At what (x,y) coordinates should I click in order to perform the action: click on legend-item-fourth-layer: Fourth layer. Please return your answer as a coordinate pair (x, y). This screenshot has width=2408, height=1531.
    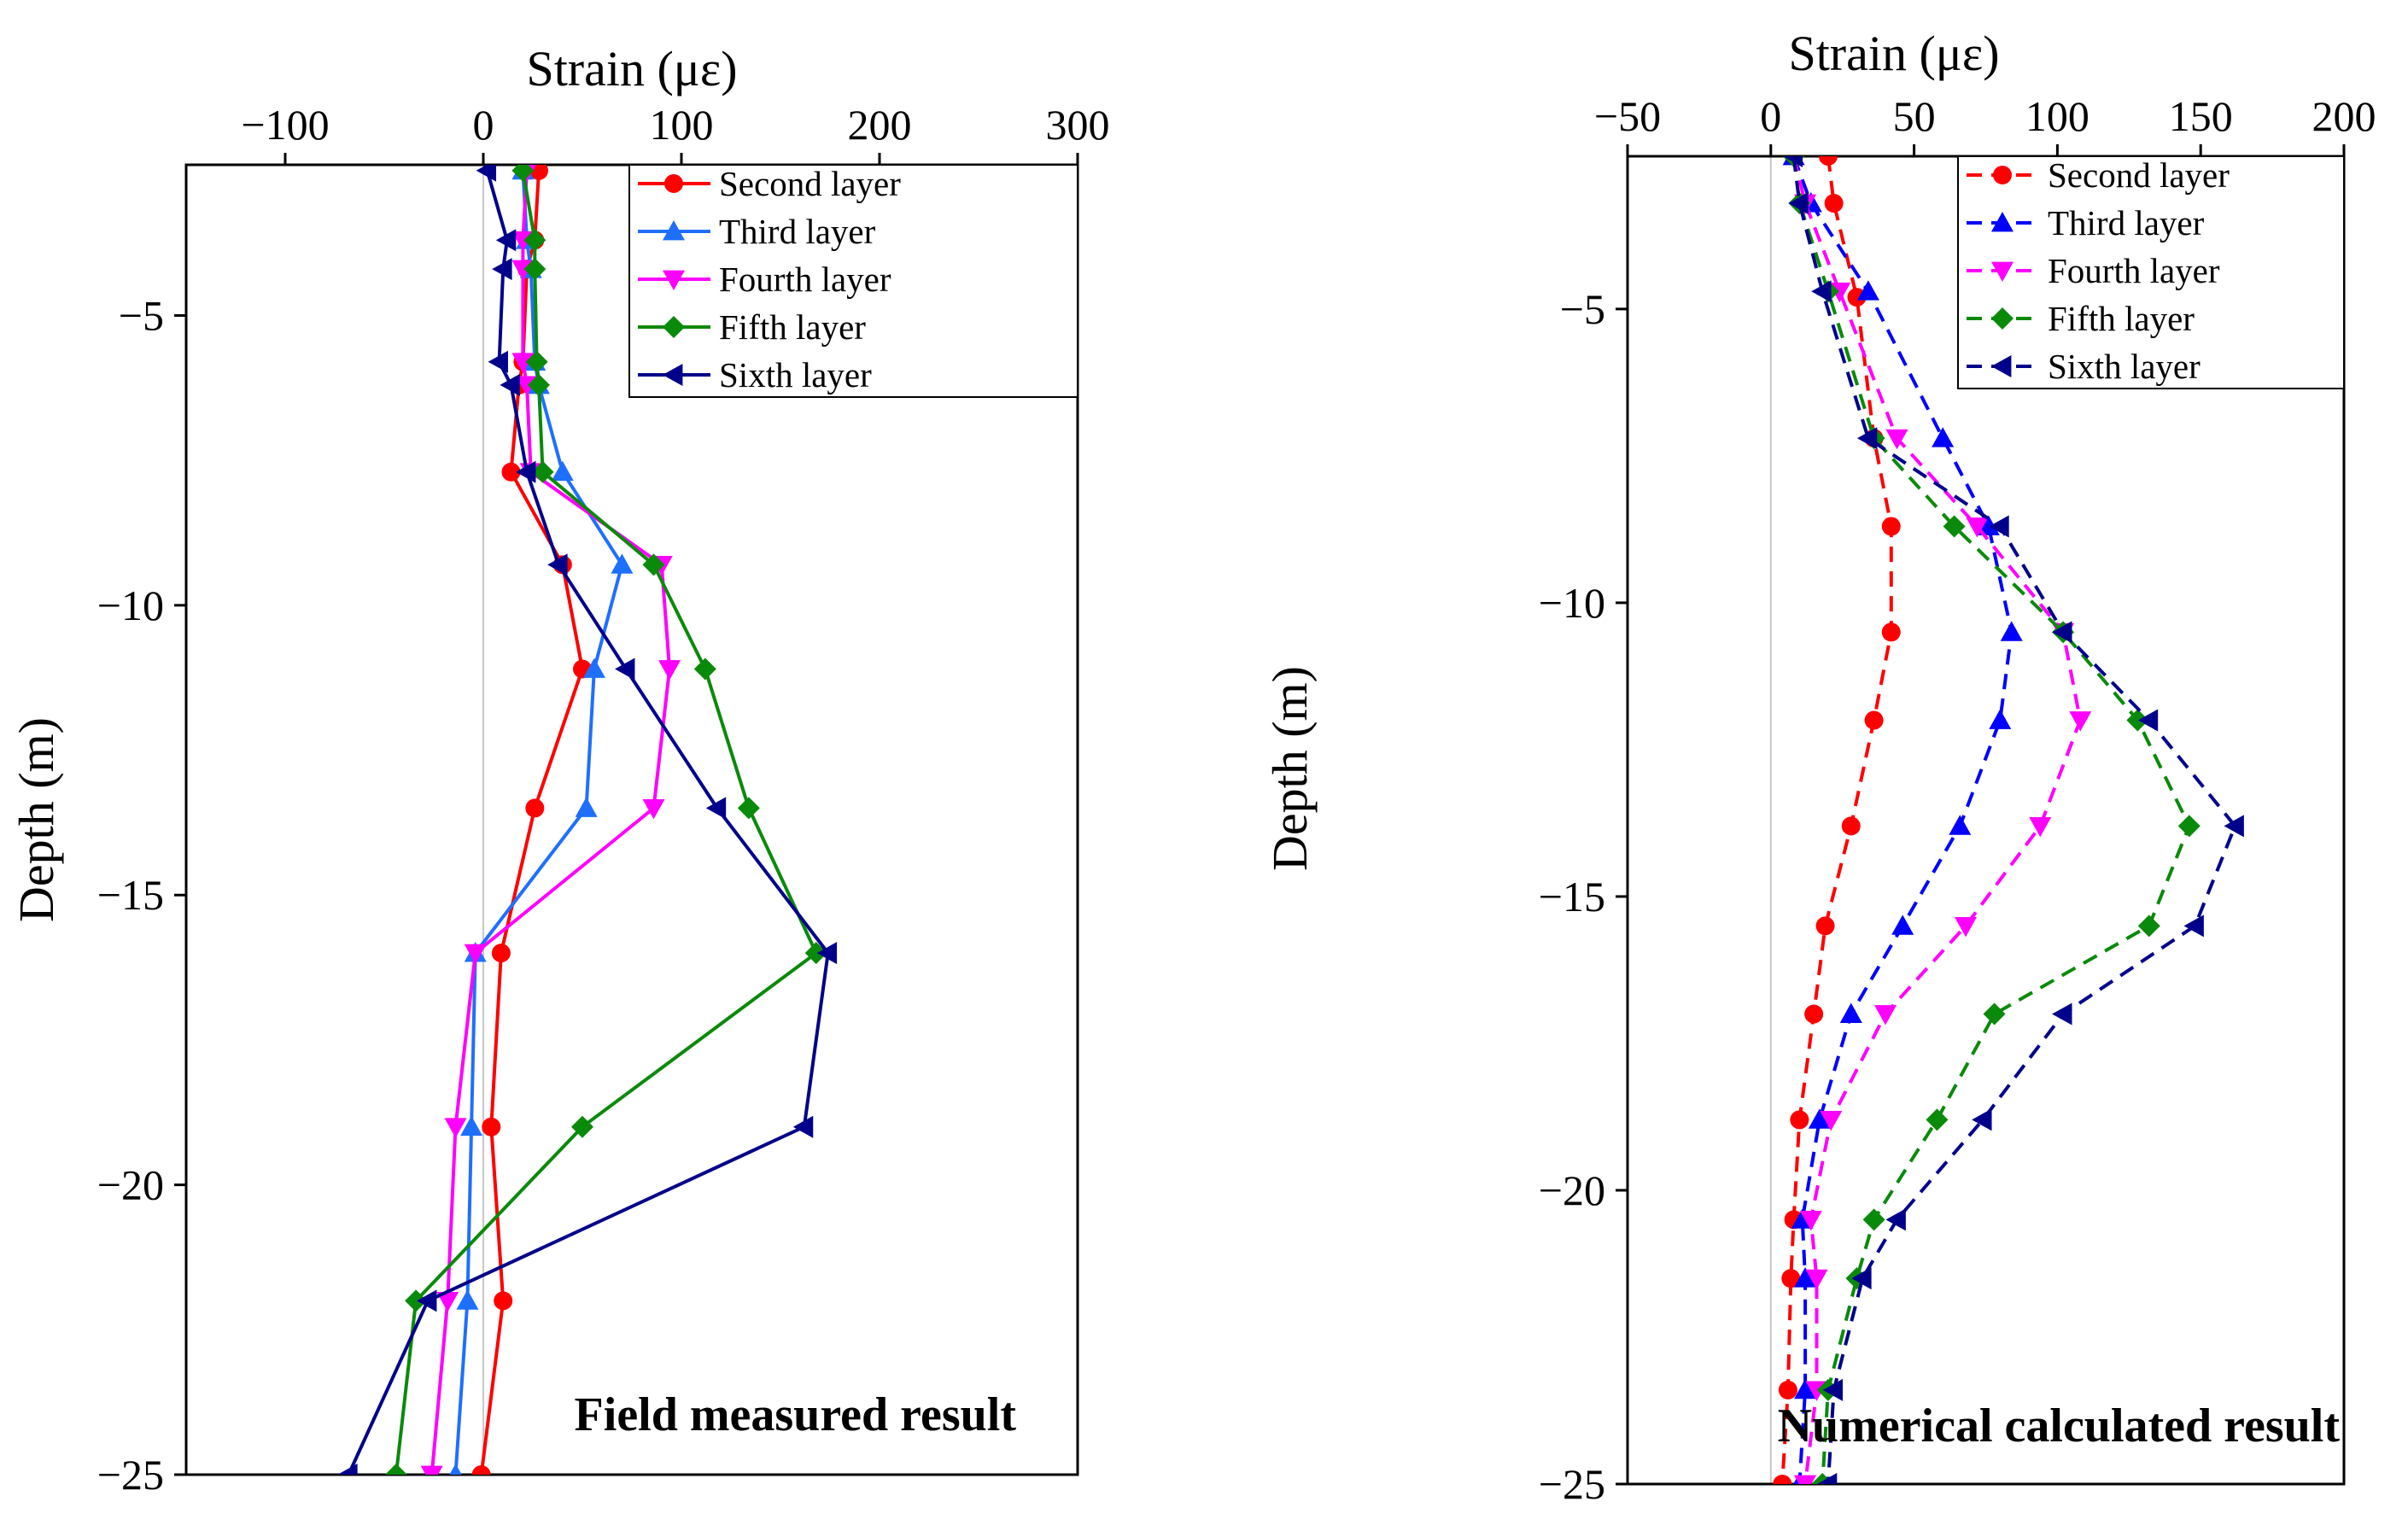
    Looking at the image, I should click on (2093, 270).